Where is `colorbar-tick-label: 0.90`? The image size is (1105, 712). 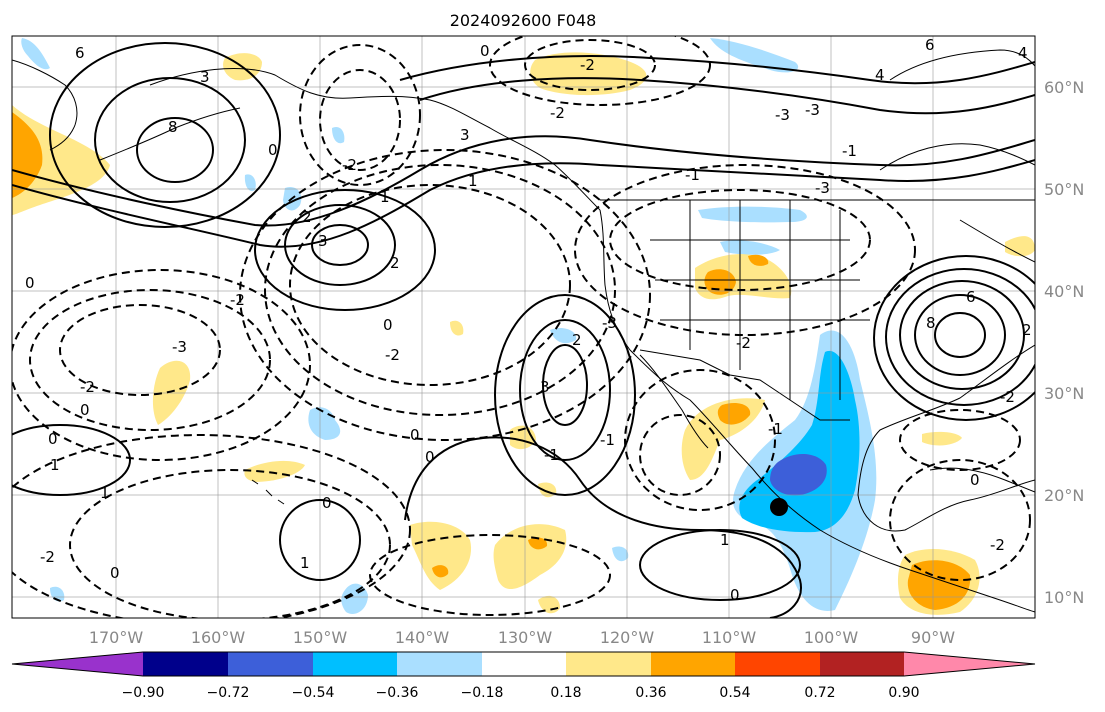
colorbar-tick-label: 0.90 is located at coordinates (903, 693).